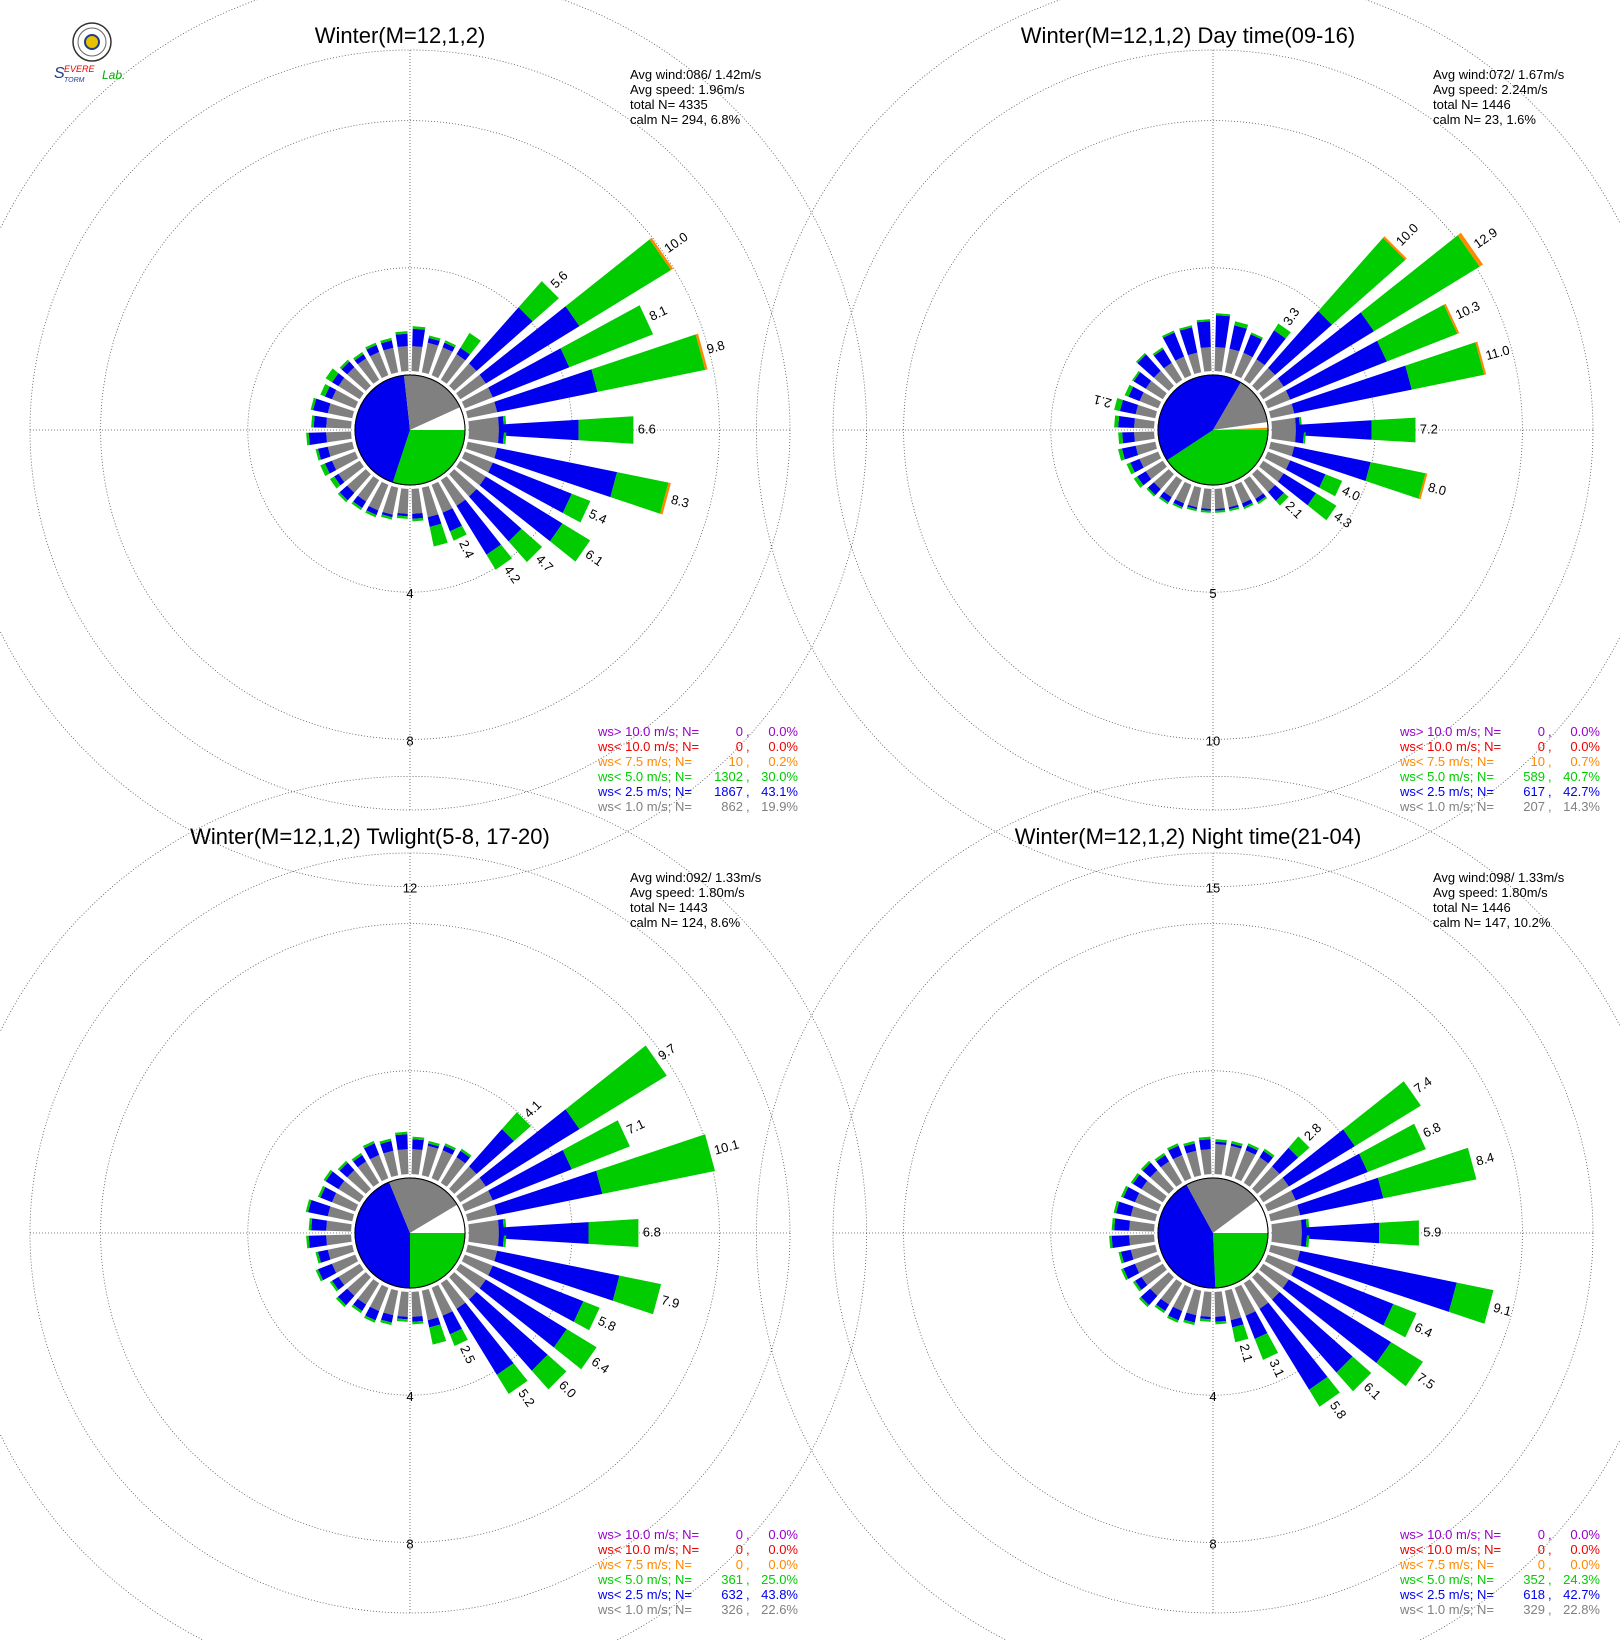 Image resolution: width=1620 pixels, height=1645 pixels. Describe the element at coordinates (92, 42) in the screenshot. I see `logo-seal-inner-icon` at that location.